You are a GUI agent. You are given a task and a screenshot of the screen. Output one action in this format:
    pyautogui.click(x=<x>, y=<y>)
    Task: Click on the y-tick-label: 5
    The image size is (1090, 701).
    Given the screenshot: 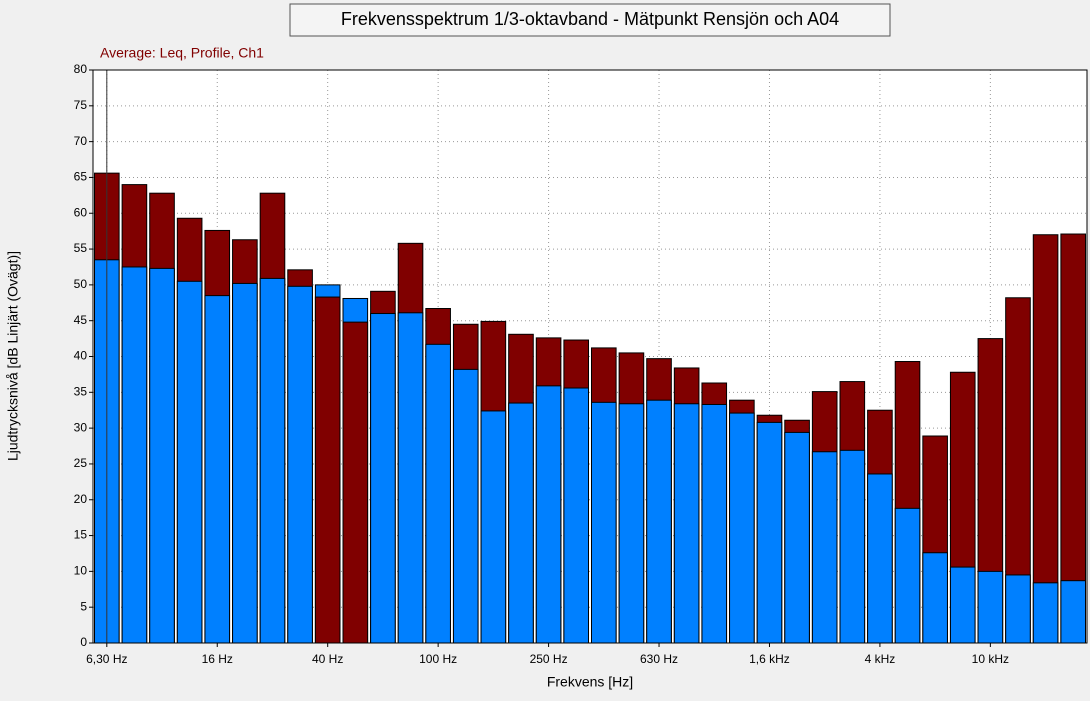 What is the action you would take?
    pyautogui.click(x=83, y=606)
    